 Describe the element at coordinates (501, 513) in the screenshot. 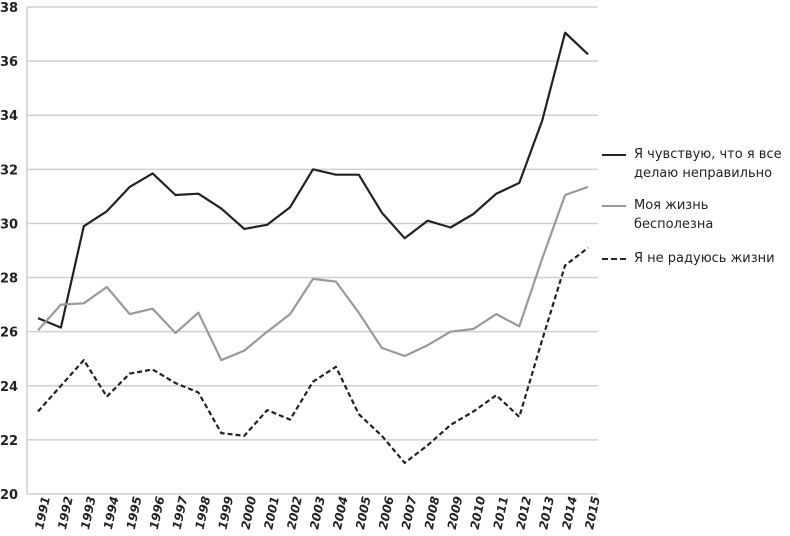

I see `x-tick-label: 2011` at that location.